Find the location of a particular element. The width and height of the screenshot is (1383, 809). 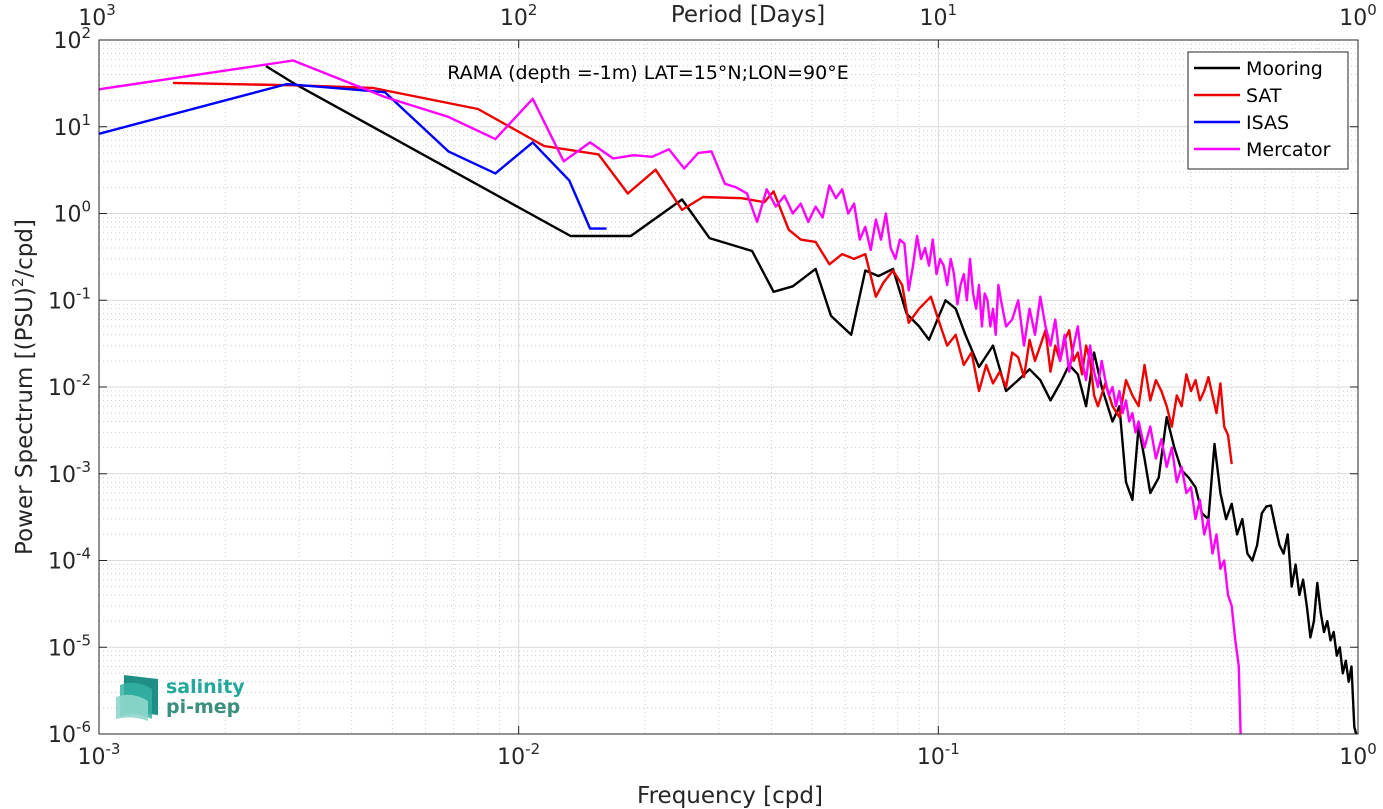

top-tick-label: 10³ is located at coordinates (97, 16).